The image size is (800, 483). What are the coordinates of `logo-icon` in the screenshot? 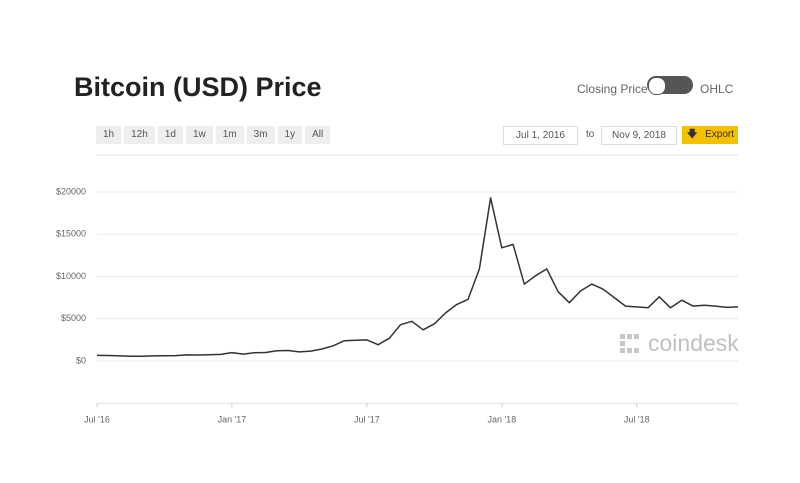 It's located at (629, 343).